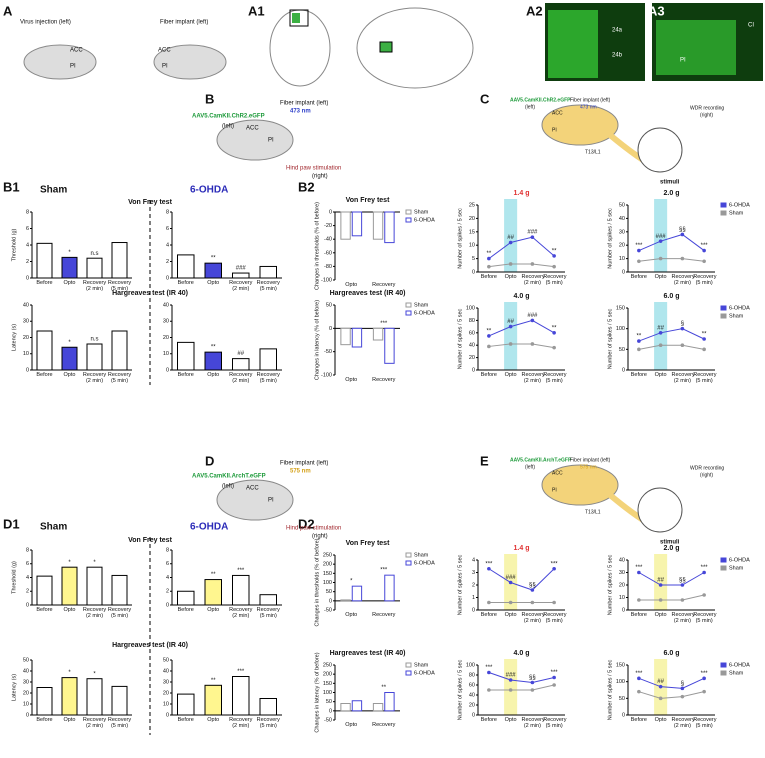  What do you see at coordinates (317, 246) in the screenshot?
I see `y-axis-label: Changes in thresholds (% of before)` at bounding box center [317, 246].